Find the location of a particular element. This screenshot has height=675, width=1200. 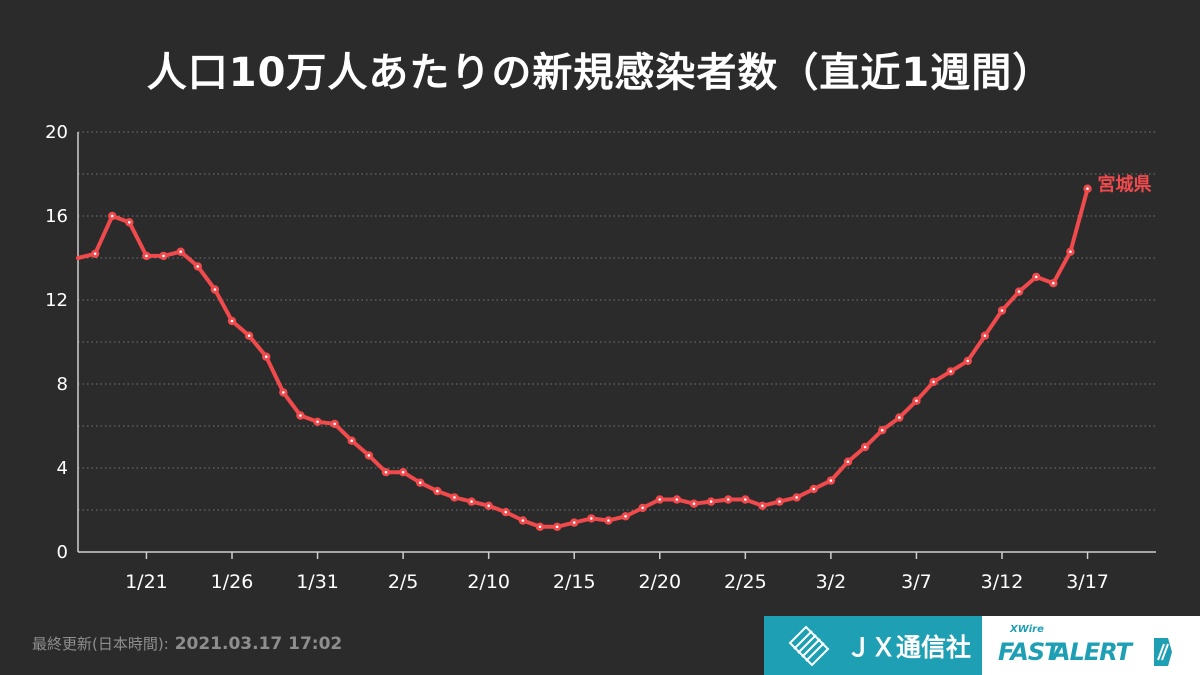

x-tick-label: 3/2 is located at coordinates (831, 582).